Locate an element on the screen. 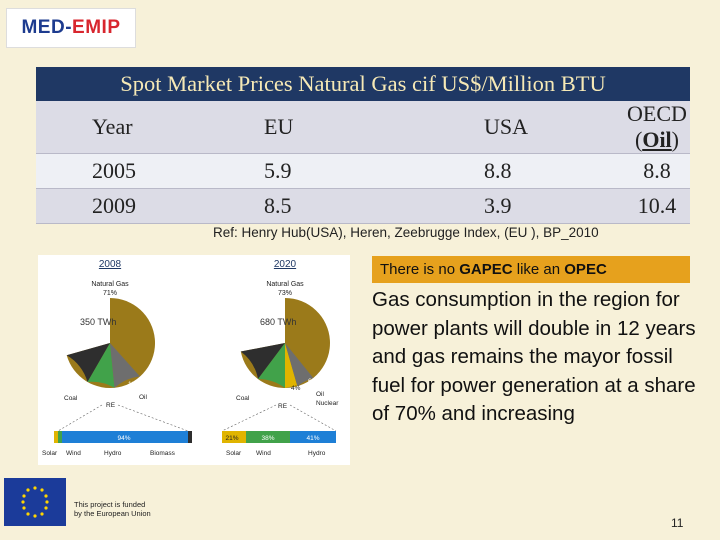 The width and height of the screenshot is (720, 540). slice-coal-right is located at coordinates (262, 361).